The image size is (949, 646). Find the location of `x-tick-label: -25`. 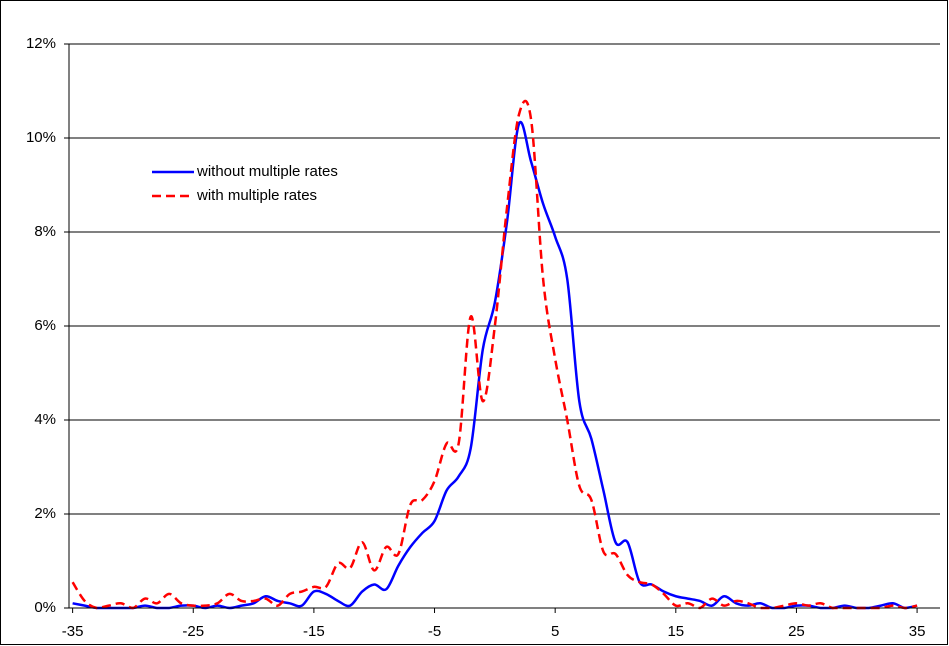

x-tick-label: -25 is located at coordinates (193, 631).